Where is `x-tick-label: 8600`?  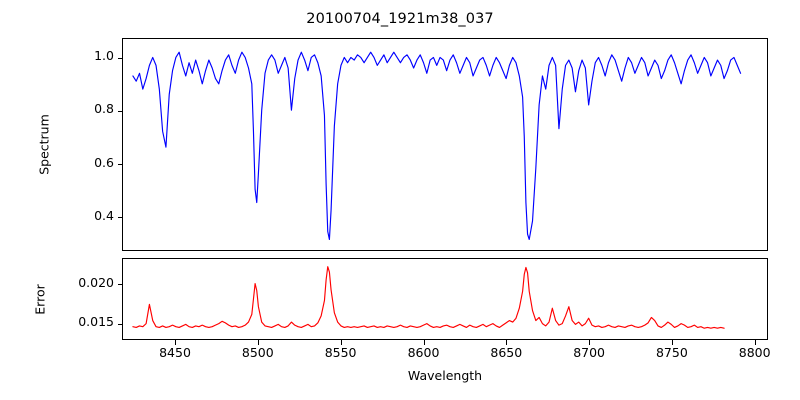
x-tick-label: 8600 is located at coordinates (423, 352).